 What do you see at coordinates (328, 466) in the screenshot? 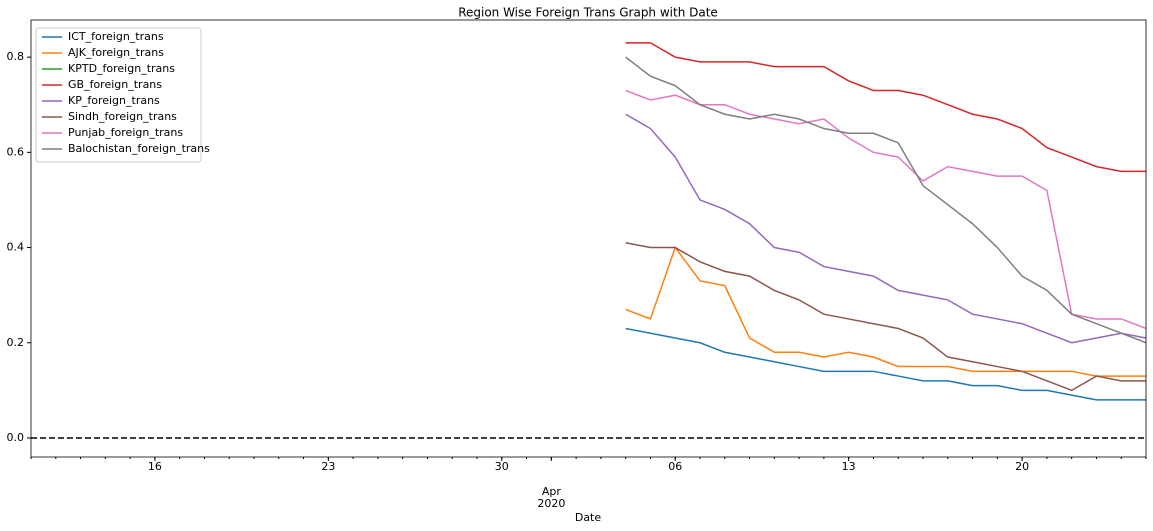
I see `x-tick-label: 23` at bounding box center [328, 466].